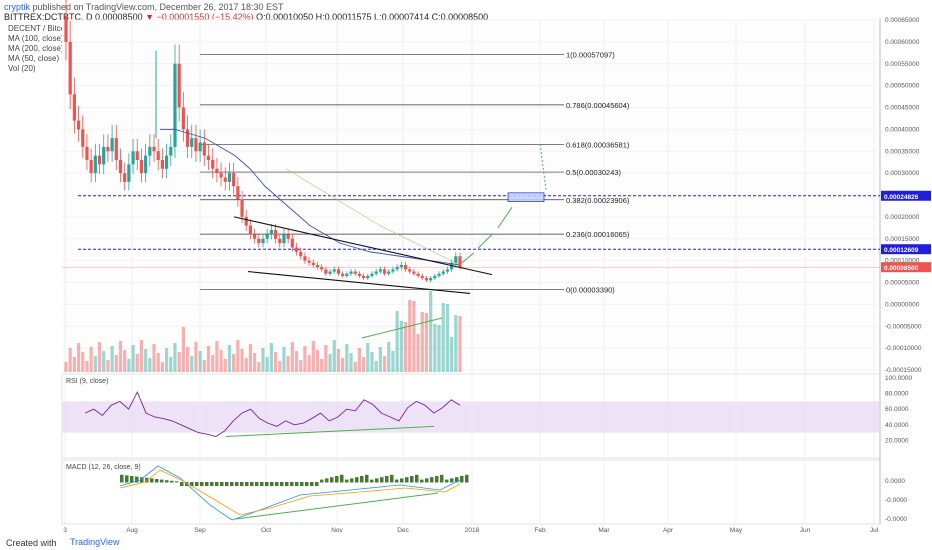 The height and width of the screenshot is (550, 932). I want to click on rsi-band, so click(471, 417).